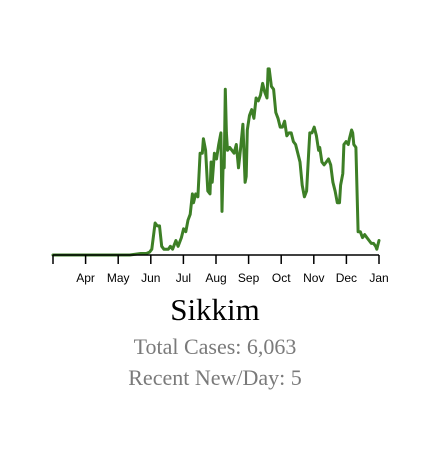  What do you see at coordinates (183, 278) in the screenshot?
I see `x-tick-label: Jul` at bounding box center [183, 278].